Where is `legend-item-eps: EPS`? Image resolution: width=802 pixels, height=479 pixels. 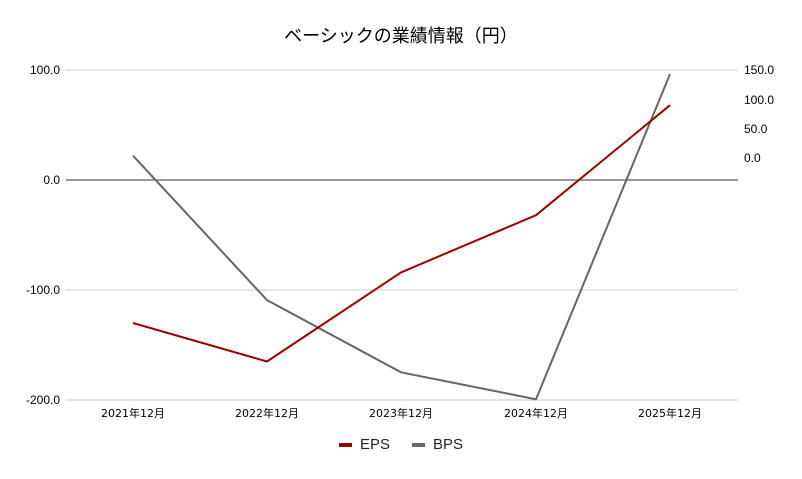 legend-item-eps: EPS is located at coordinates (364, 444).